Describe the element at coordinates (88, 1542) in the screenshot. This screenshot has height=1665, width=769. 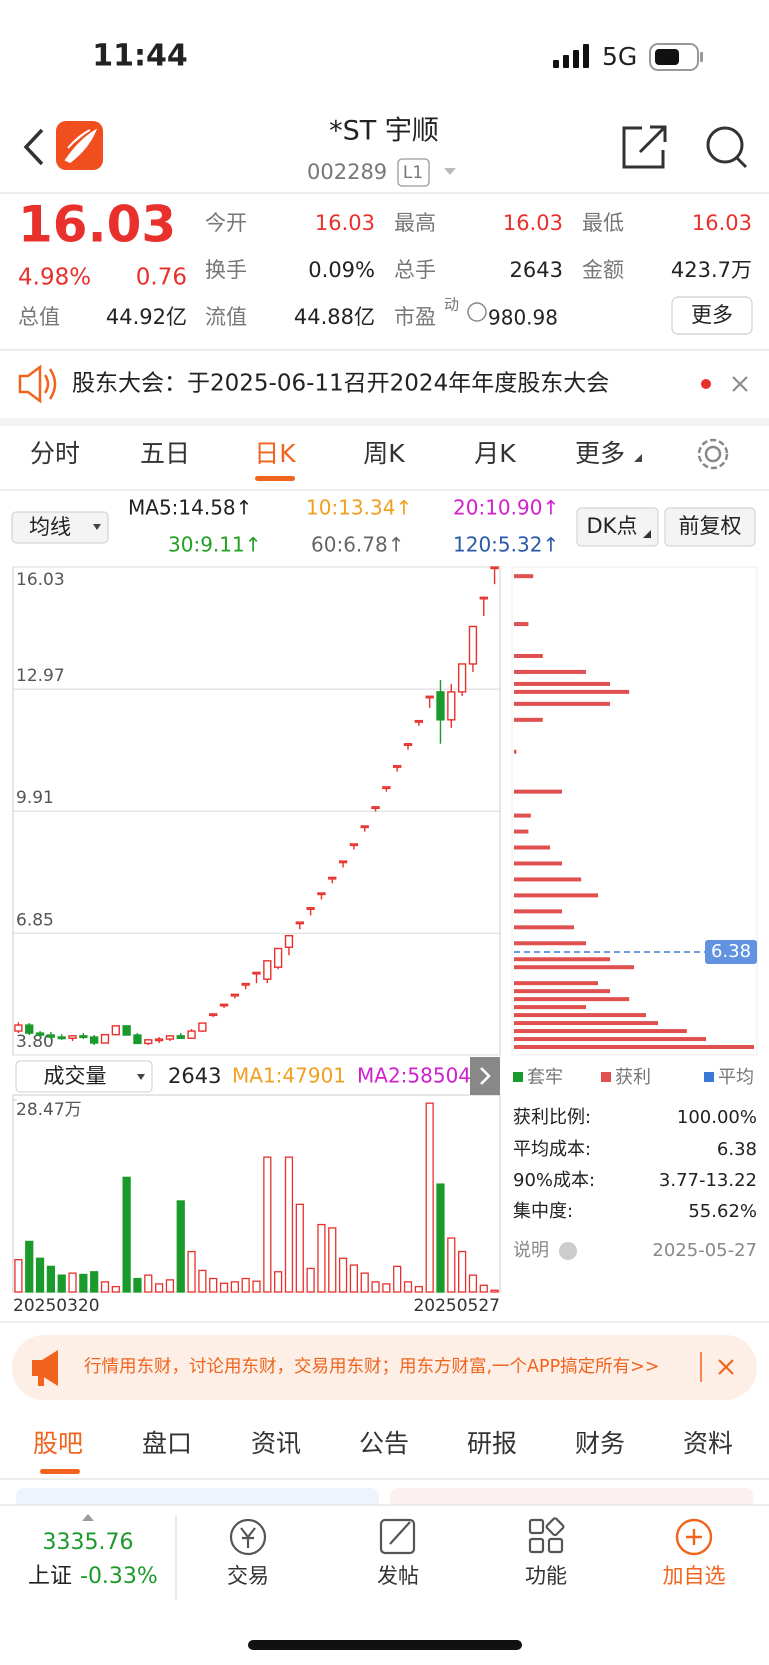
I see `index-value: 3335.76` at that location.